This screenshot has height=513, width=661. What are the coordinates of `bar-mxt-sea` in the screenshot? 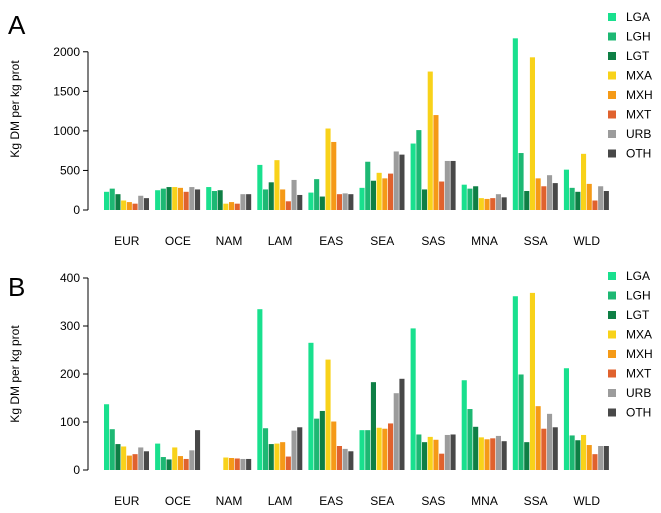 It's located at (391, 191).